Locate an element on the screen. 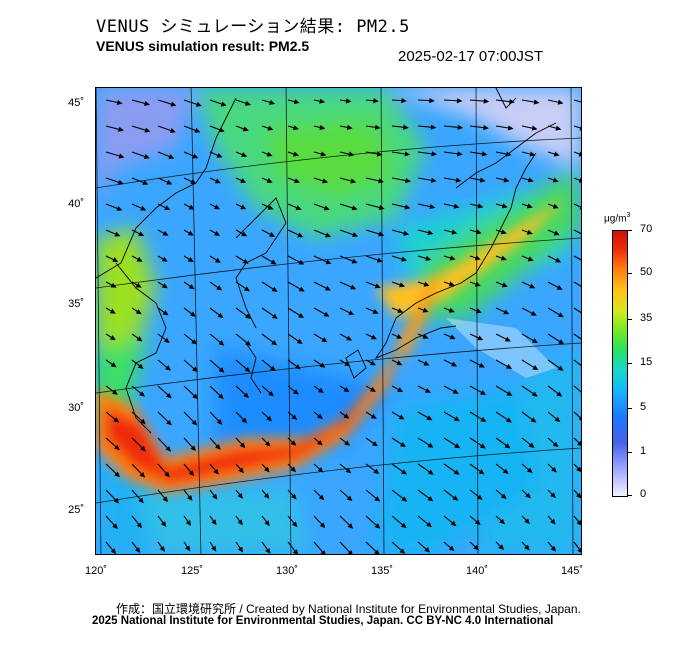 This screenshot has height=649, width=700. colorbar-label-50: 50 is located at coordinates (646, 272).